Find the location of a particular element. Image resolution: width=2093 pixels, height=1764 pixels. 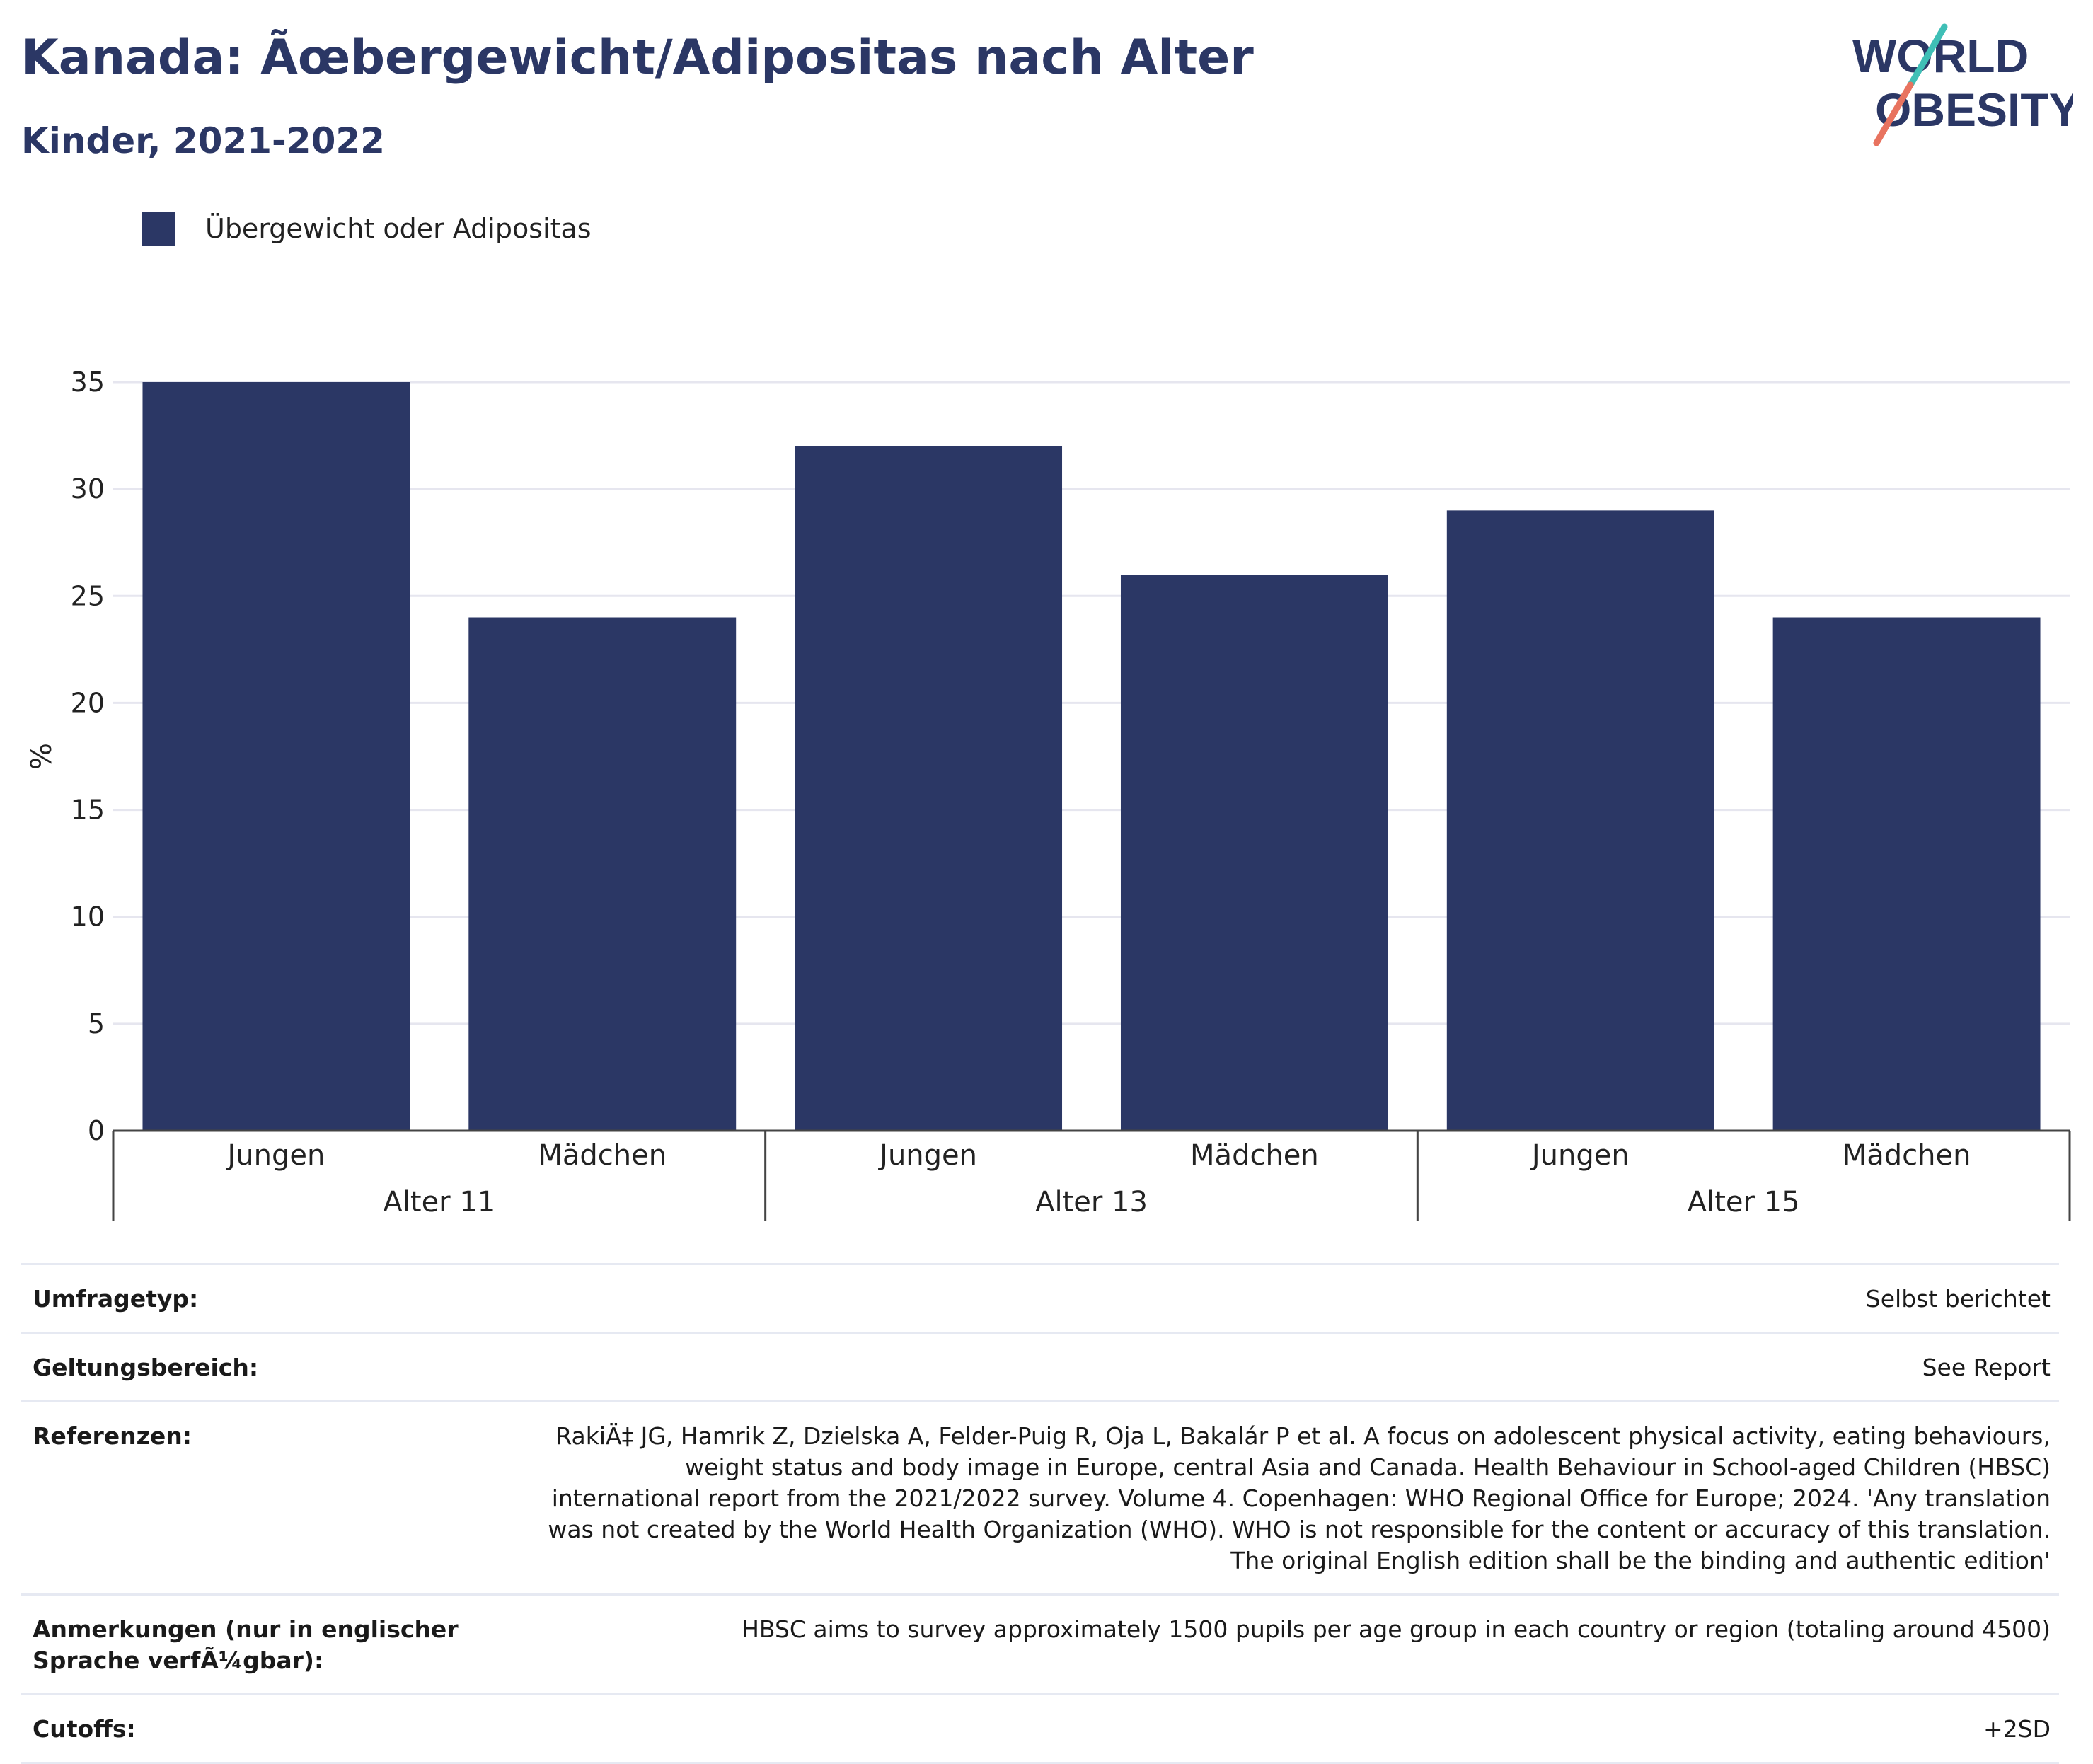

meta-key: Referenzen: is located at coordinates (112, 1436).